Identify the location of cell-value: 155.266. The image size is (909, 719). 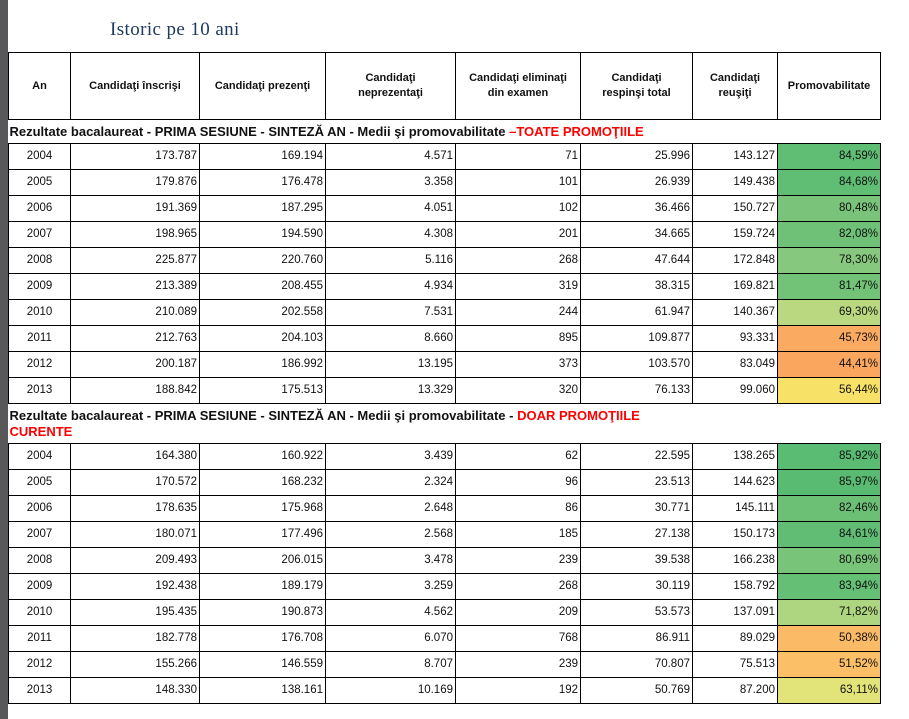
(135, 664).